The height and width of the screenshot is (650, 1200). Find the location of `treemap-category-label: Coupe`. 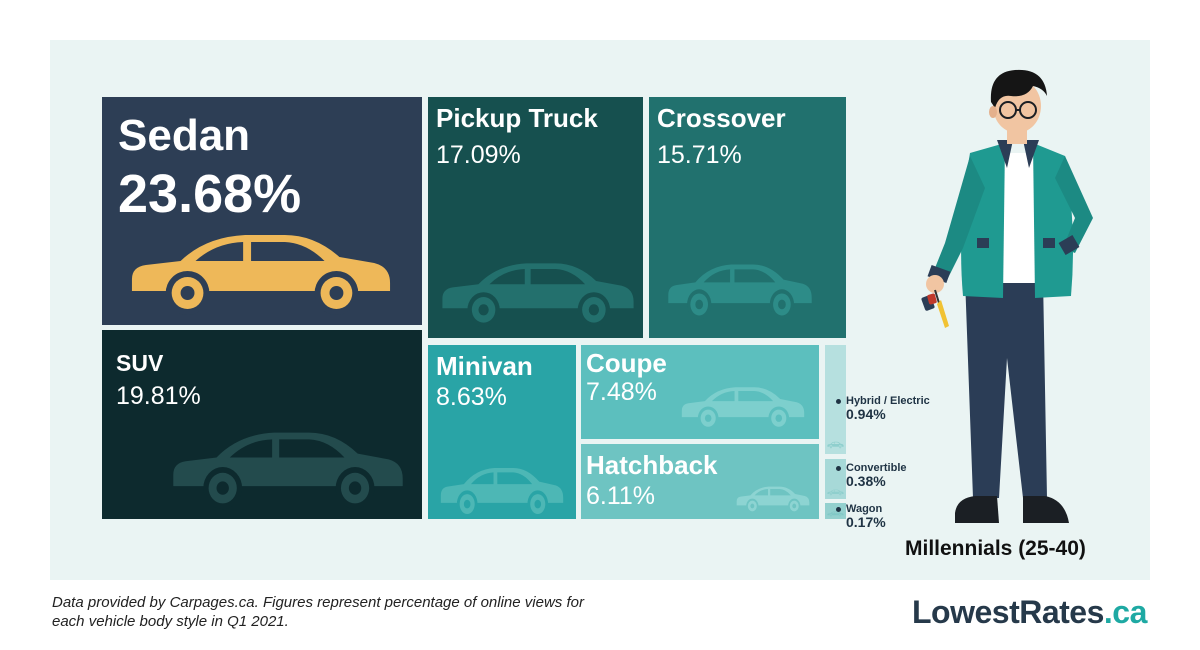

treemap-category-label: Coupe is located at coordinates (626, 363).